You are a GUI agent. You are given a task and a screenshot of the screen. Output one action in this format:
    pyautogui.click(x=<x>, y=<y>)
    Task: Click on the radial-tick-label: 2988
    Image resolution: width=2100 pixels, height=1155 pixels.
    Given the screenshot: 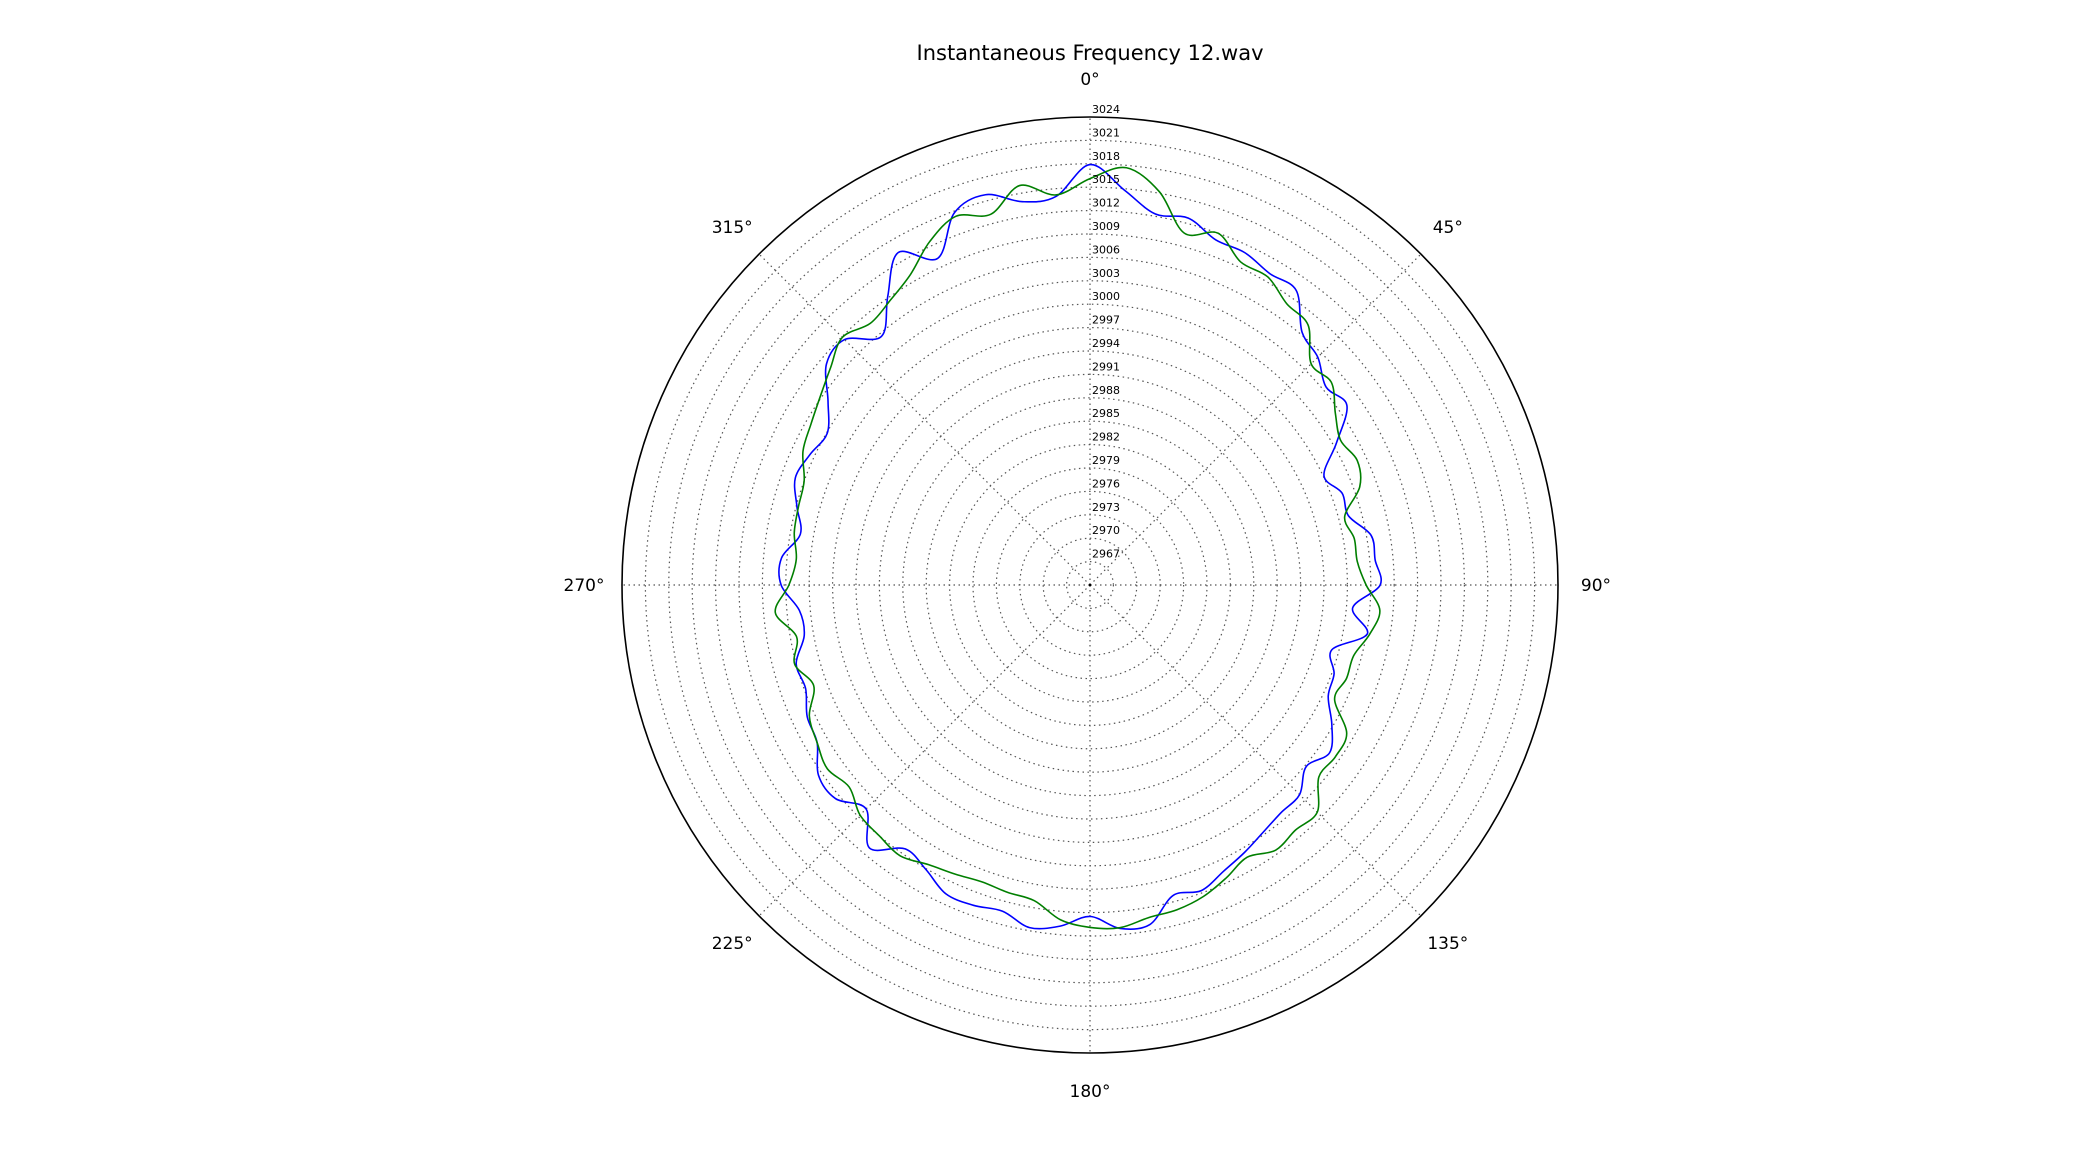 What is the action you would take?
    pyautogui.click(x=1106, y=390)
    